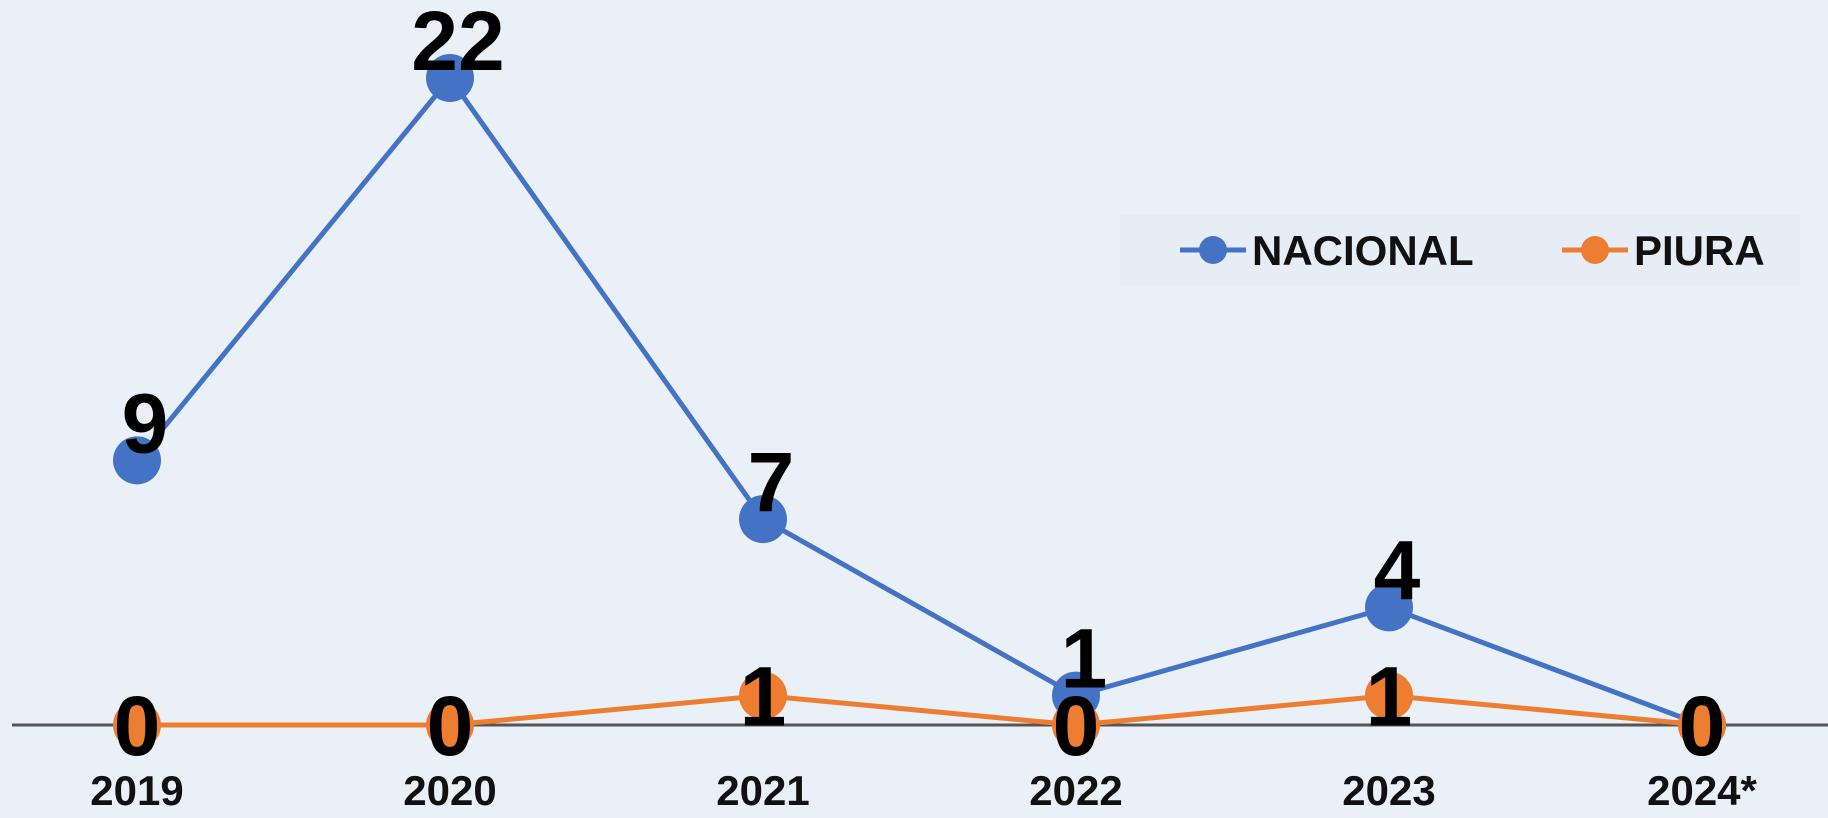 The image size is (1828, 818). What do you see at coordinates (1397, 570) in the screenshot?
I see `data-label-nacional-2023: 4` at bounding box center [1397, 570].